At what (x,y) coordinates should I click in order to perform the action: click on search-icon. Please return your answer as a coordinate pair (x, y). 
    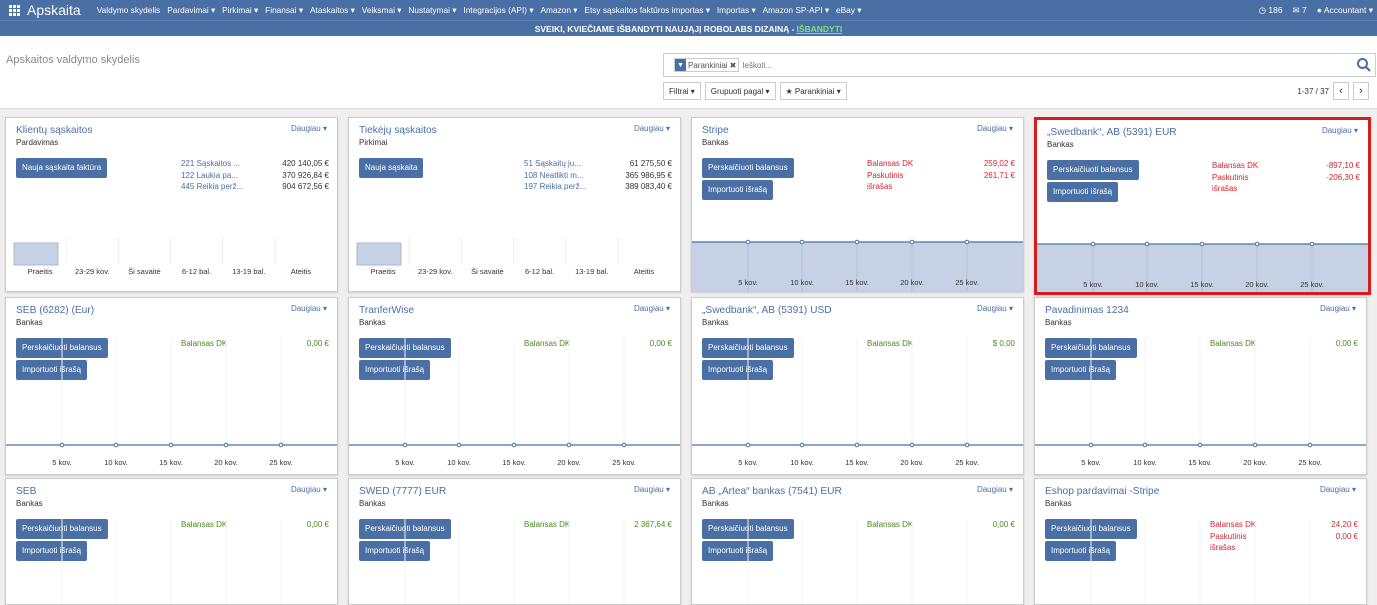
    Looking at the image, I should click on (1364, 65).